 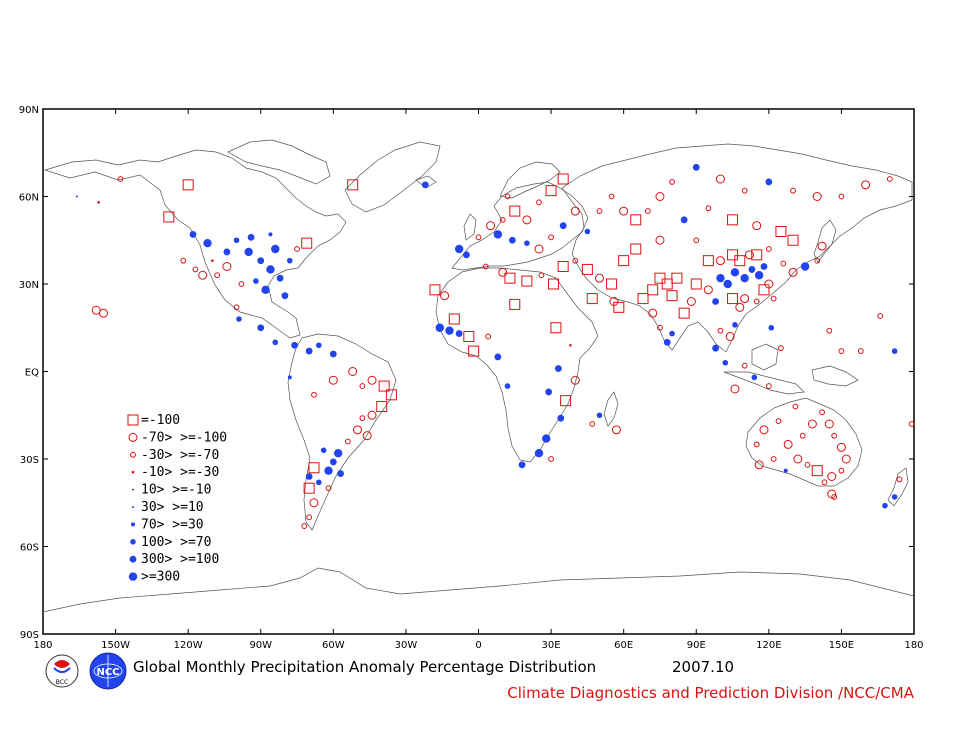 I want to click on x-tick-label: 90W, so click(x=260, y=645).